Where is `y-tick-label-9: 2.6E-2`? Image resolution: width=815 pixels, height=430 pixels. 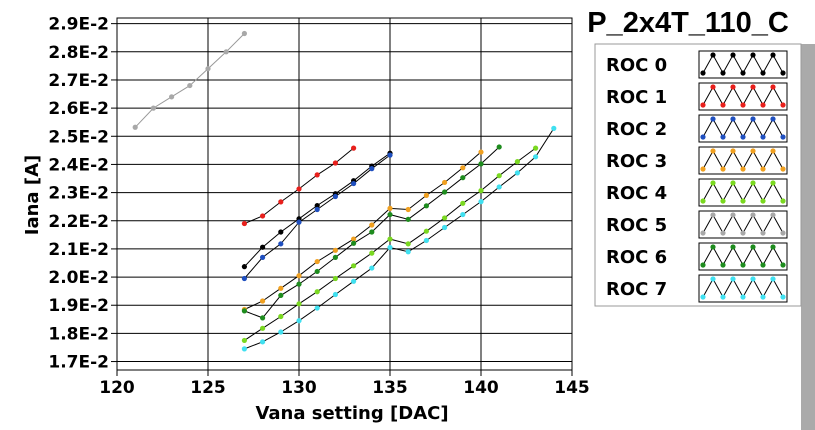 y-tick-label-9: 2.6E-2 is located at coordinates (78, 109).